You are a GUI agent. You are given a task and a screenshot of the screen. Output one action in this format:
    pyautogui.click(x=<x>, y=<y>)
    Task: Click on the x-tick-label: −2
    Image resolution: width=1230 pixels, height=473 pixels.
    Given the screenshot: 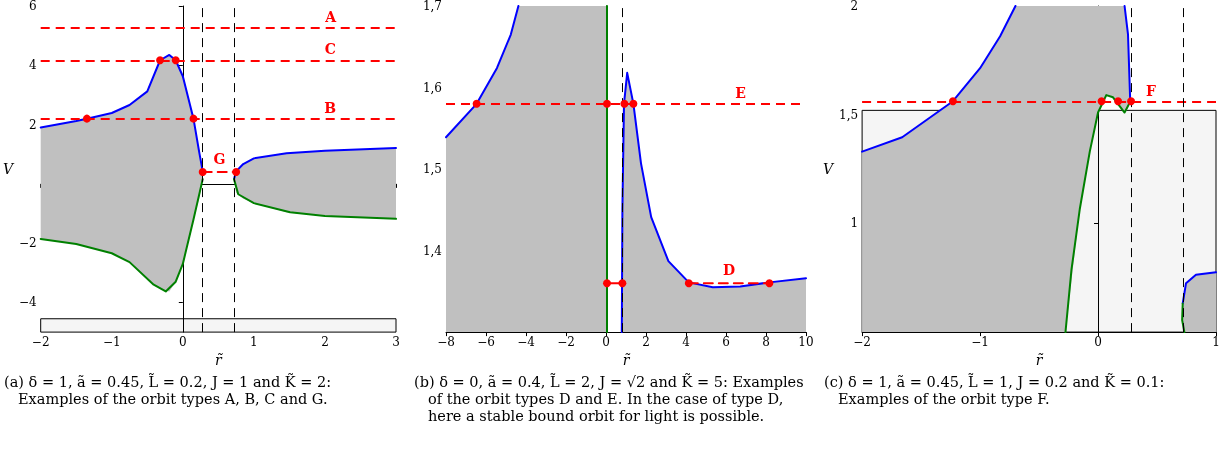 What is the action you would take?
    pyautogui.click(x=566, y=342)
    